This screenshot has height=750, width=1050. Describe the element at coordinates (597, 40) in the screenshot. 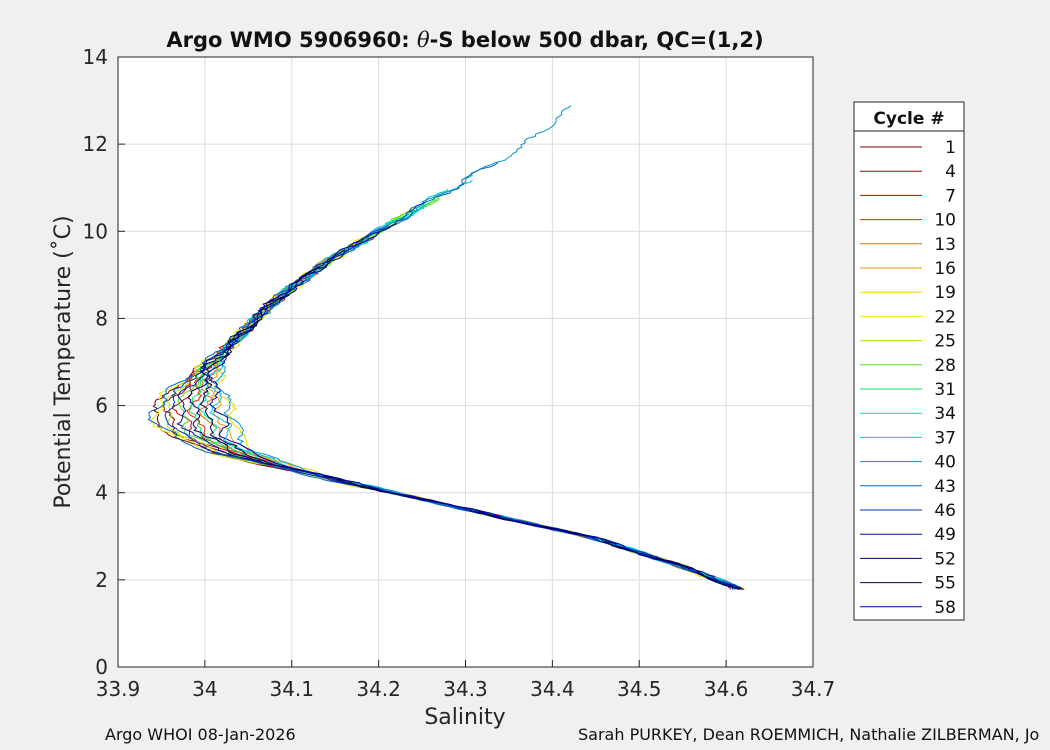

I see `chart-title-part2: -S below 500 dbar, QC=(1,2)` at that location.